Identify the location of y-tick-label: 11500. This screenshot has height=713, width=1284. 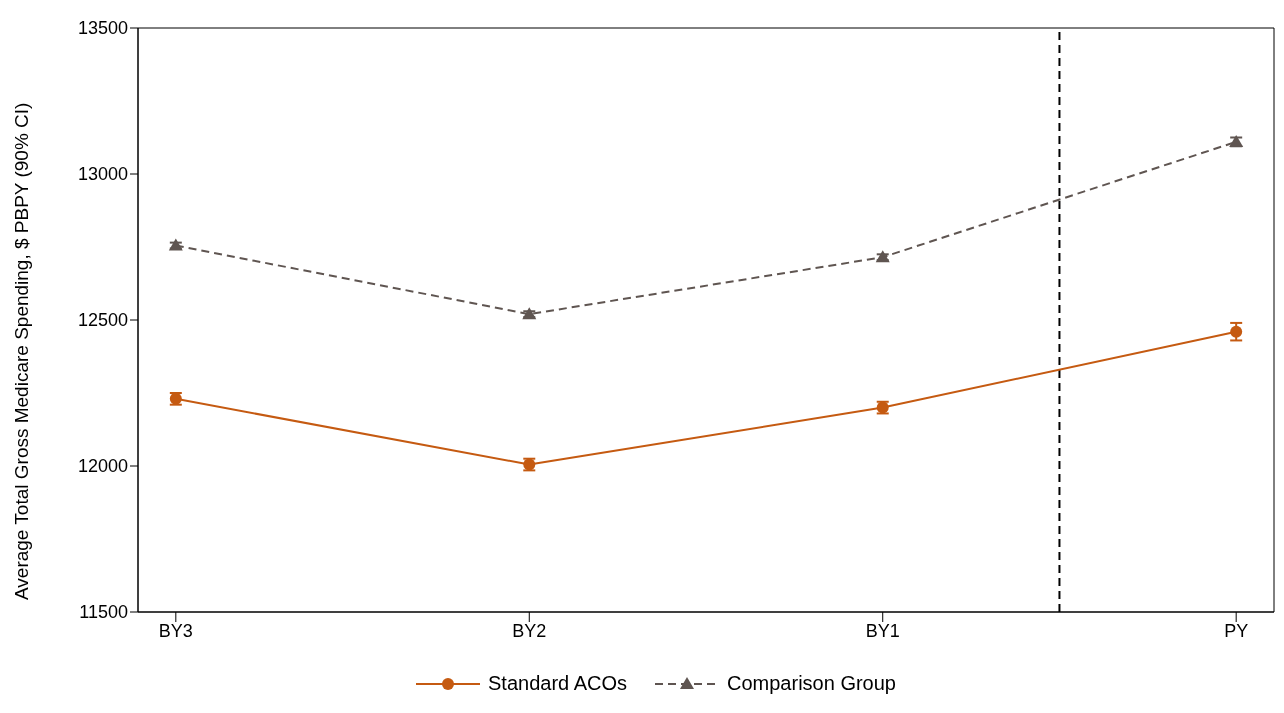
(103, 612).